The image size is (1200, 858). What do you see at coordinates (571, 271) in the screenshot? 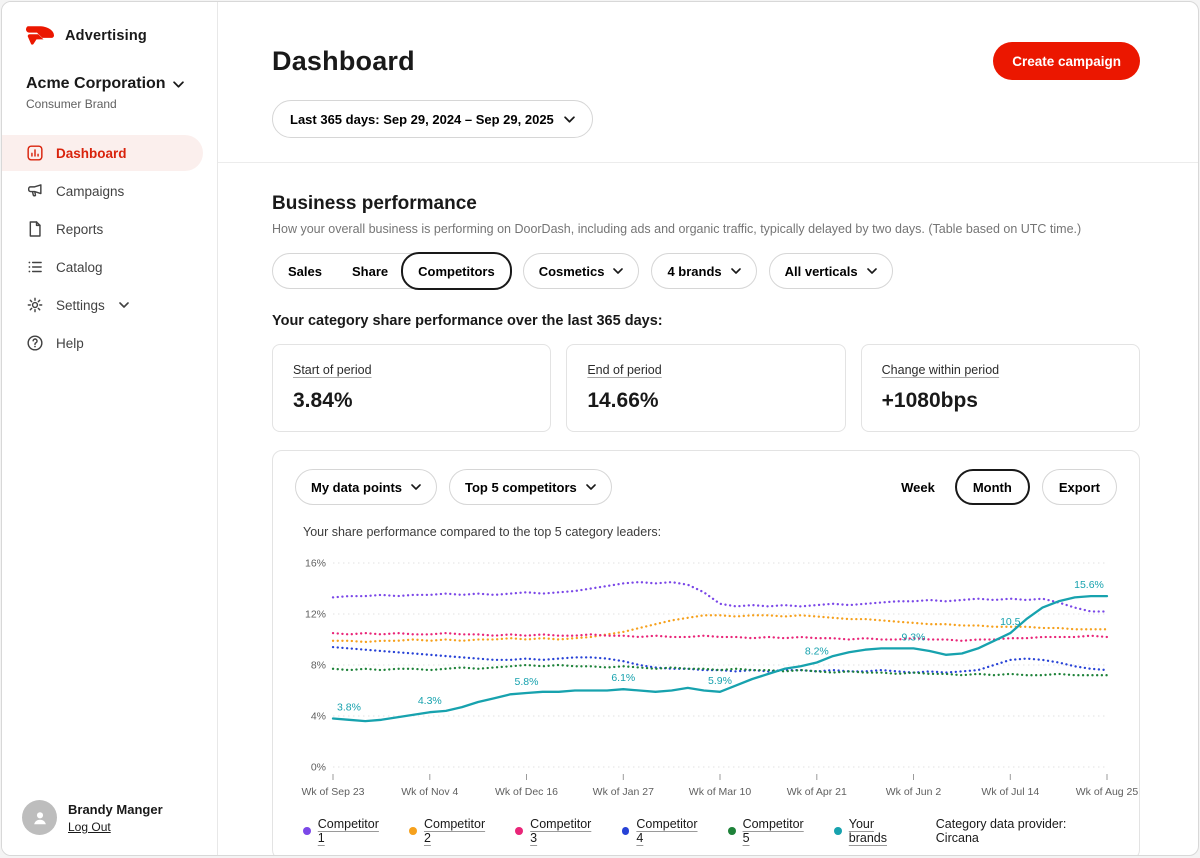
I see `category-dropdown-label: Cosmetics` at bounding box center [571, 271].